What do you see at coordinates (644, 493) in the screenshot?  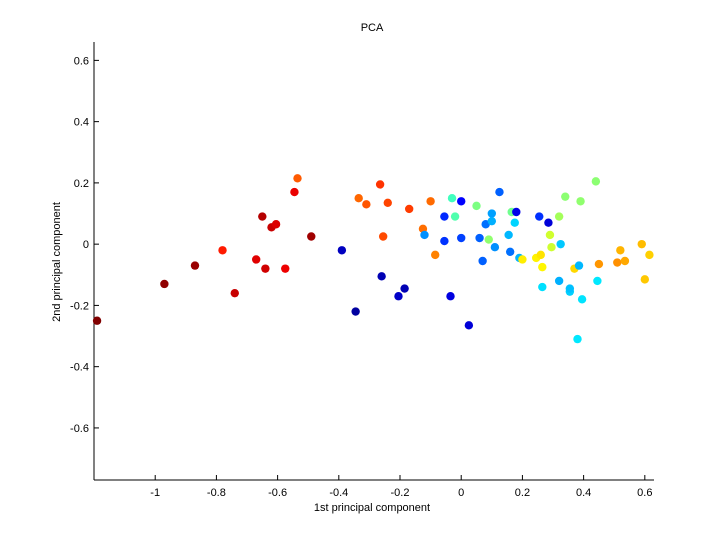 I see `x-tick-label: 0.6` at bounding box center [644, 493].